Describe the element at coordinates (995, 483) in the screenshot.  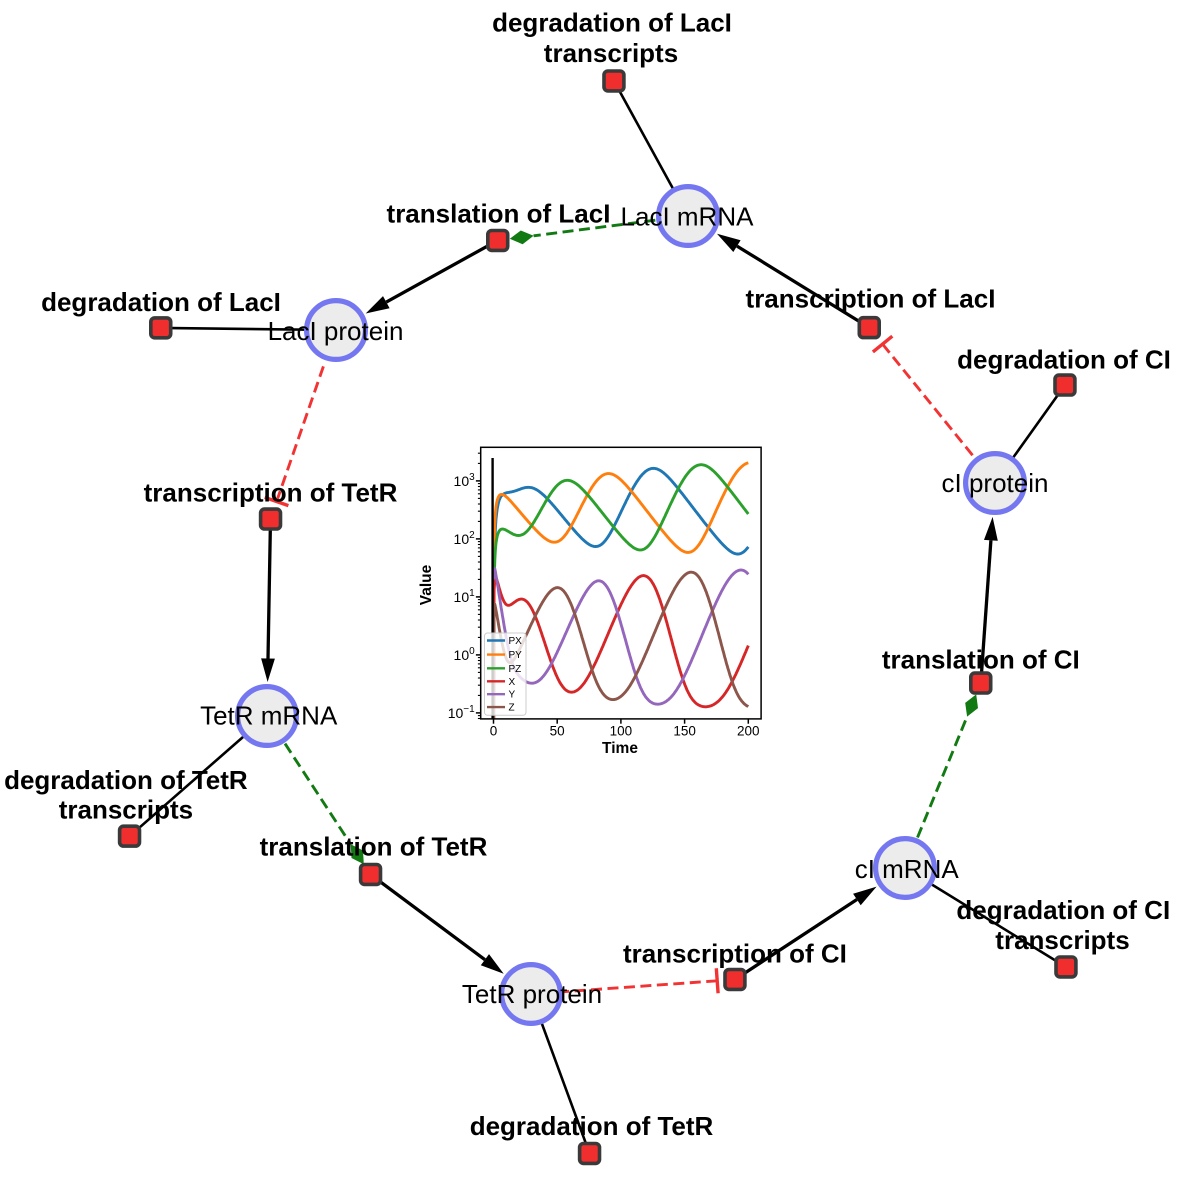
I see `svg-text: cI protein` at that location.